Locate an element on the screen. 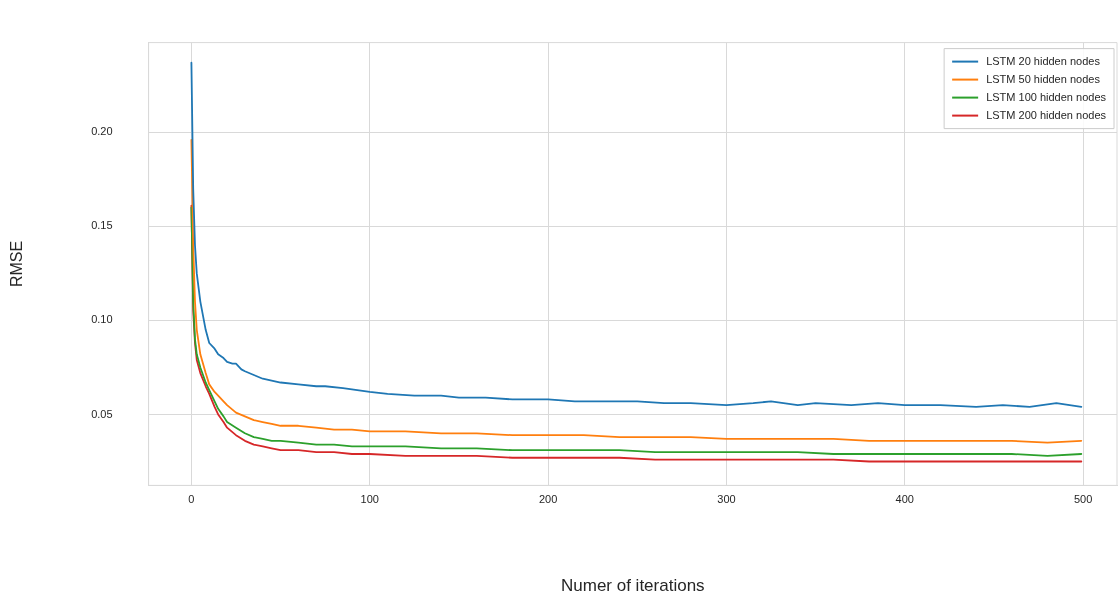 This screenshot has height=599, width=1119. x-tick-label: 400 is located at coordinates (904, 499).